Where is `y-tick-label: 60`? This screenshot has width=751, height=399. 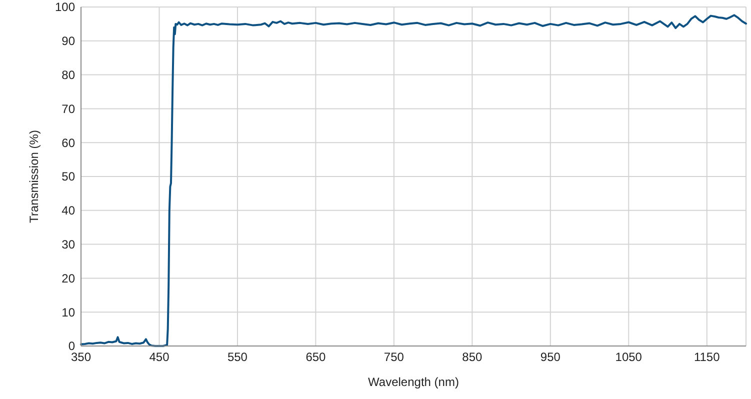 y-tick-label: 60 is located at coordinates (69, 143).